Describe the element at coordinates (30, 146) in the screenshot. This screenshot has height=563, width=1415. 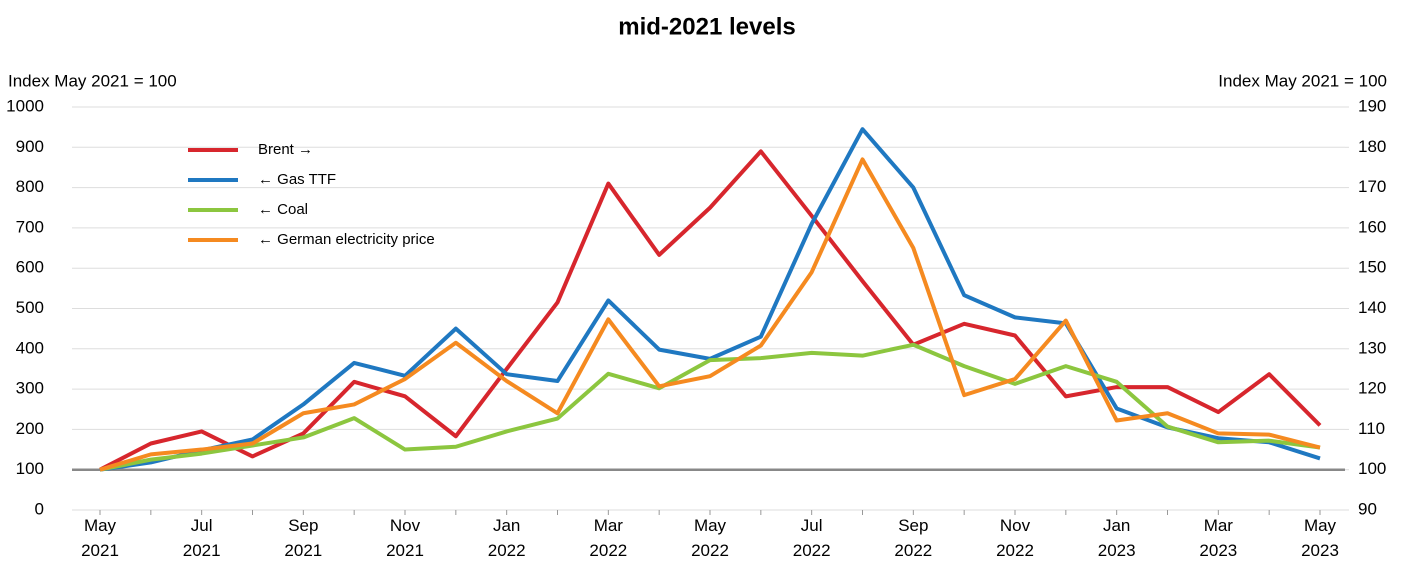
I see `y-tick-label: 900` at that location.